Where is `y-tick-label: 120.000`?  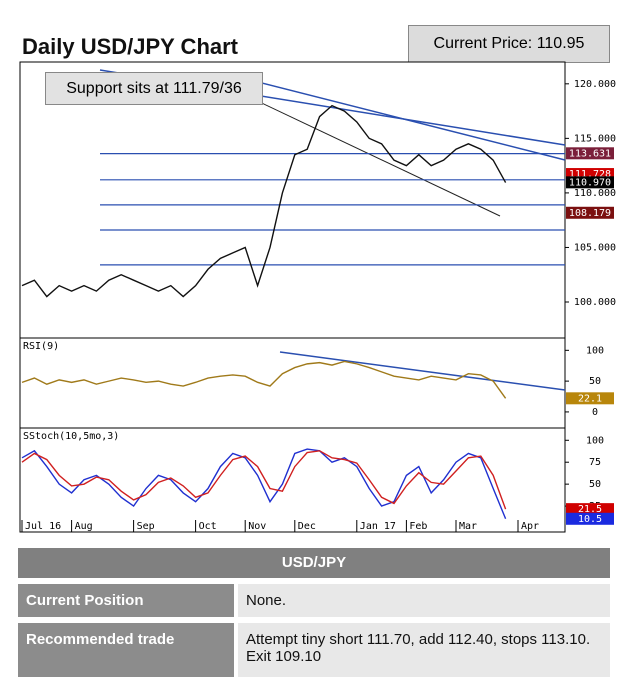
y-tick-label: 120.000 is located at coordinates (595, 84).